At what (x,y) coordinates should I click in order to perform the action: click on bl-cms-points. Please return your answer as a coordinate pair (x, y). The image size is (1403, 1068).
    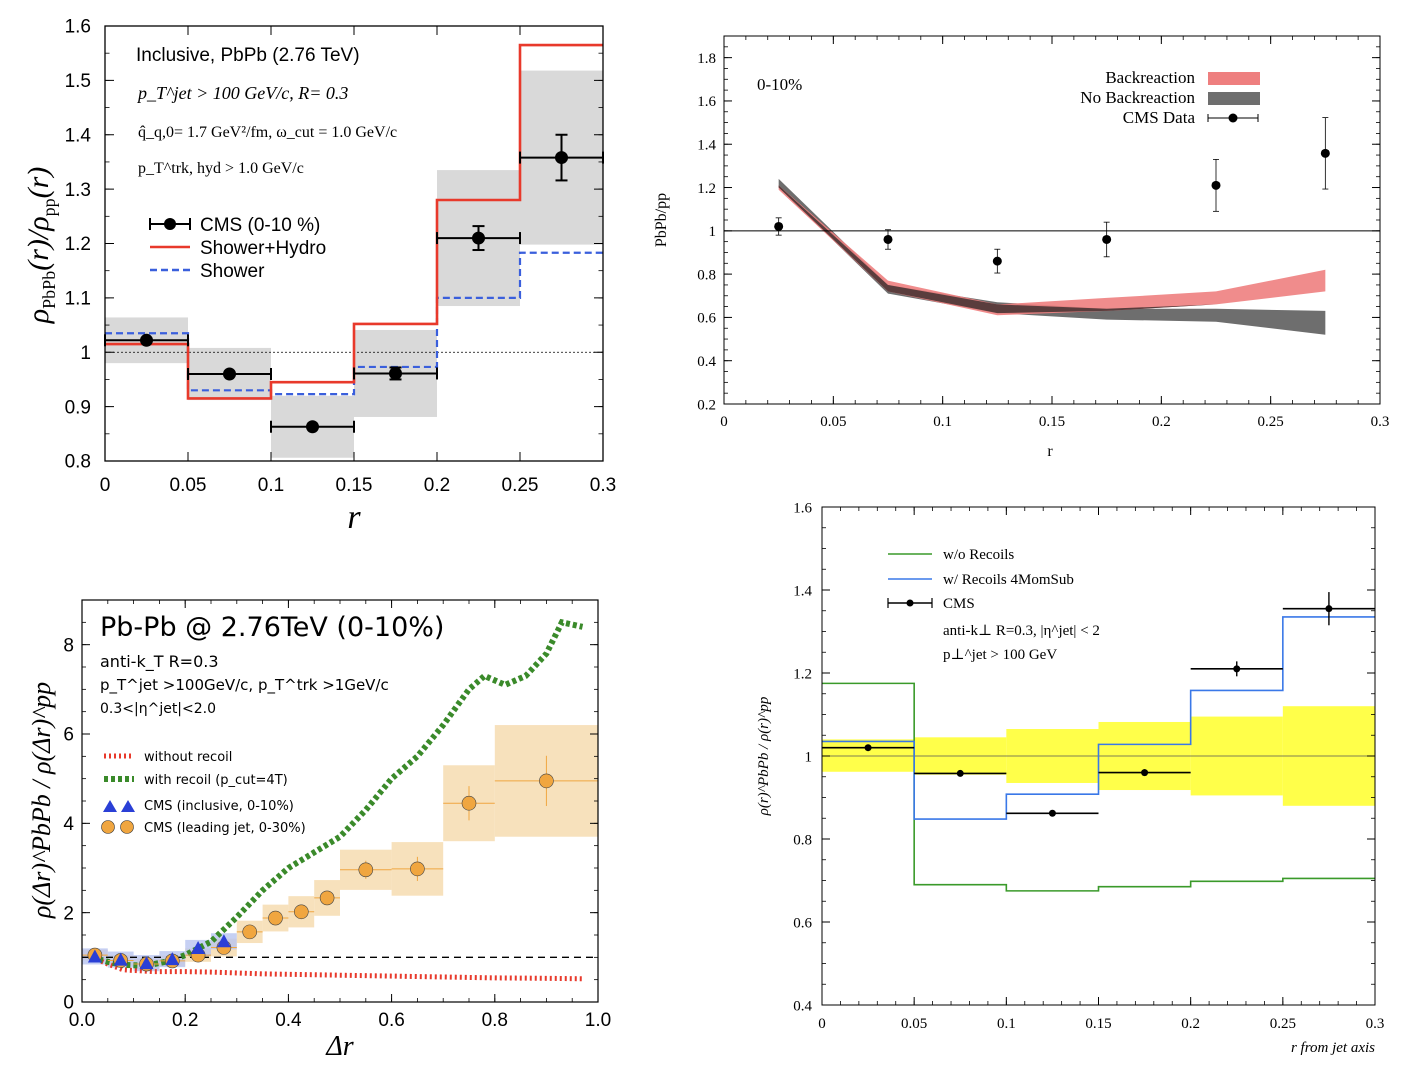
    Looking at the image, I should click on (340, 863).